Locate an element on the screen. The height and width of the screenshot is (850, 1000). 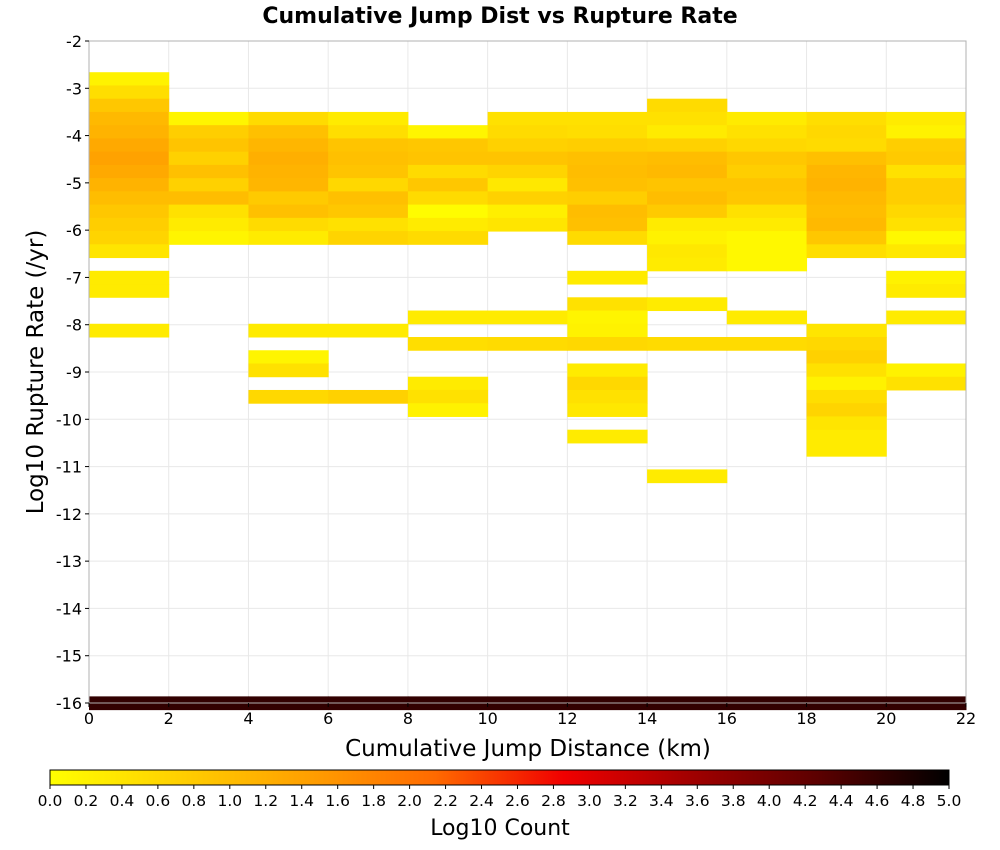
x-tick-label: 2 is located at coordinates (169, 718).